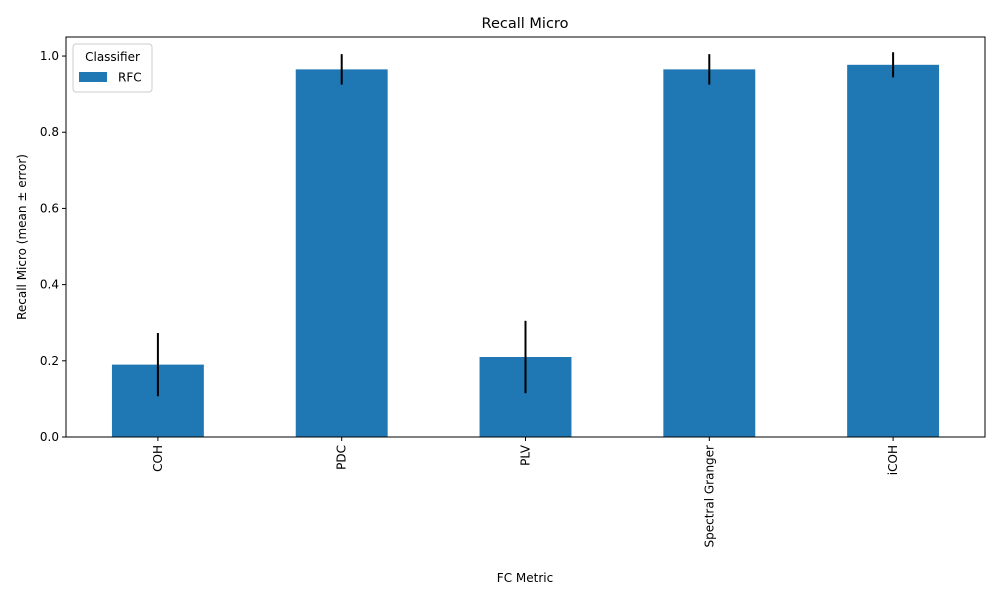 The image size is (1000, 600). What do you see at coordinates (893, 251) in the screenshot?
I see `bar-icoh` at bounding box center [893, 251].